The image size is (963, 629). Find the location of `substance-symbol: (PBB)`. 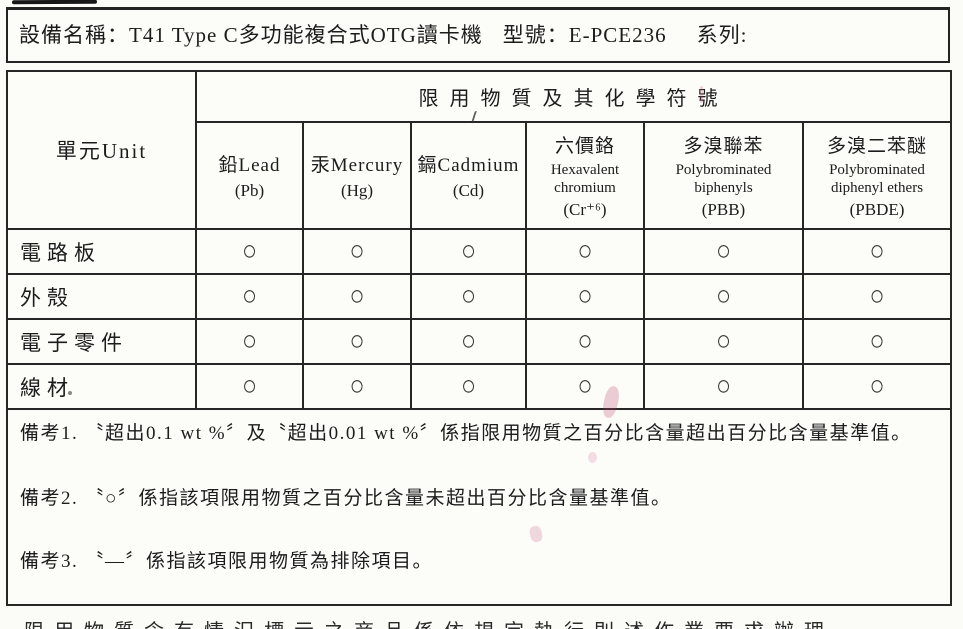

substance-symbol: (PBB) is located at coordinates (723, 210).